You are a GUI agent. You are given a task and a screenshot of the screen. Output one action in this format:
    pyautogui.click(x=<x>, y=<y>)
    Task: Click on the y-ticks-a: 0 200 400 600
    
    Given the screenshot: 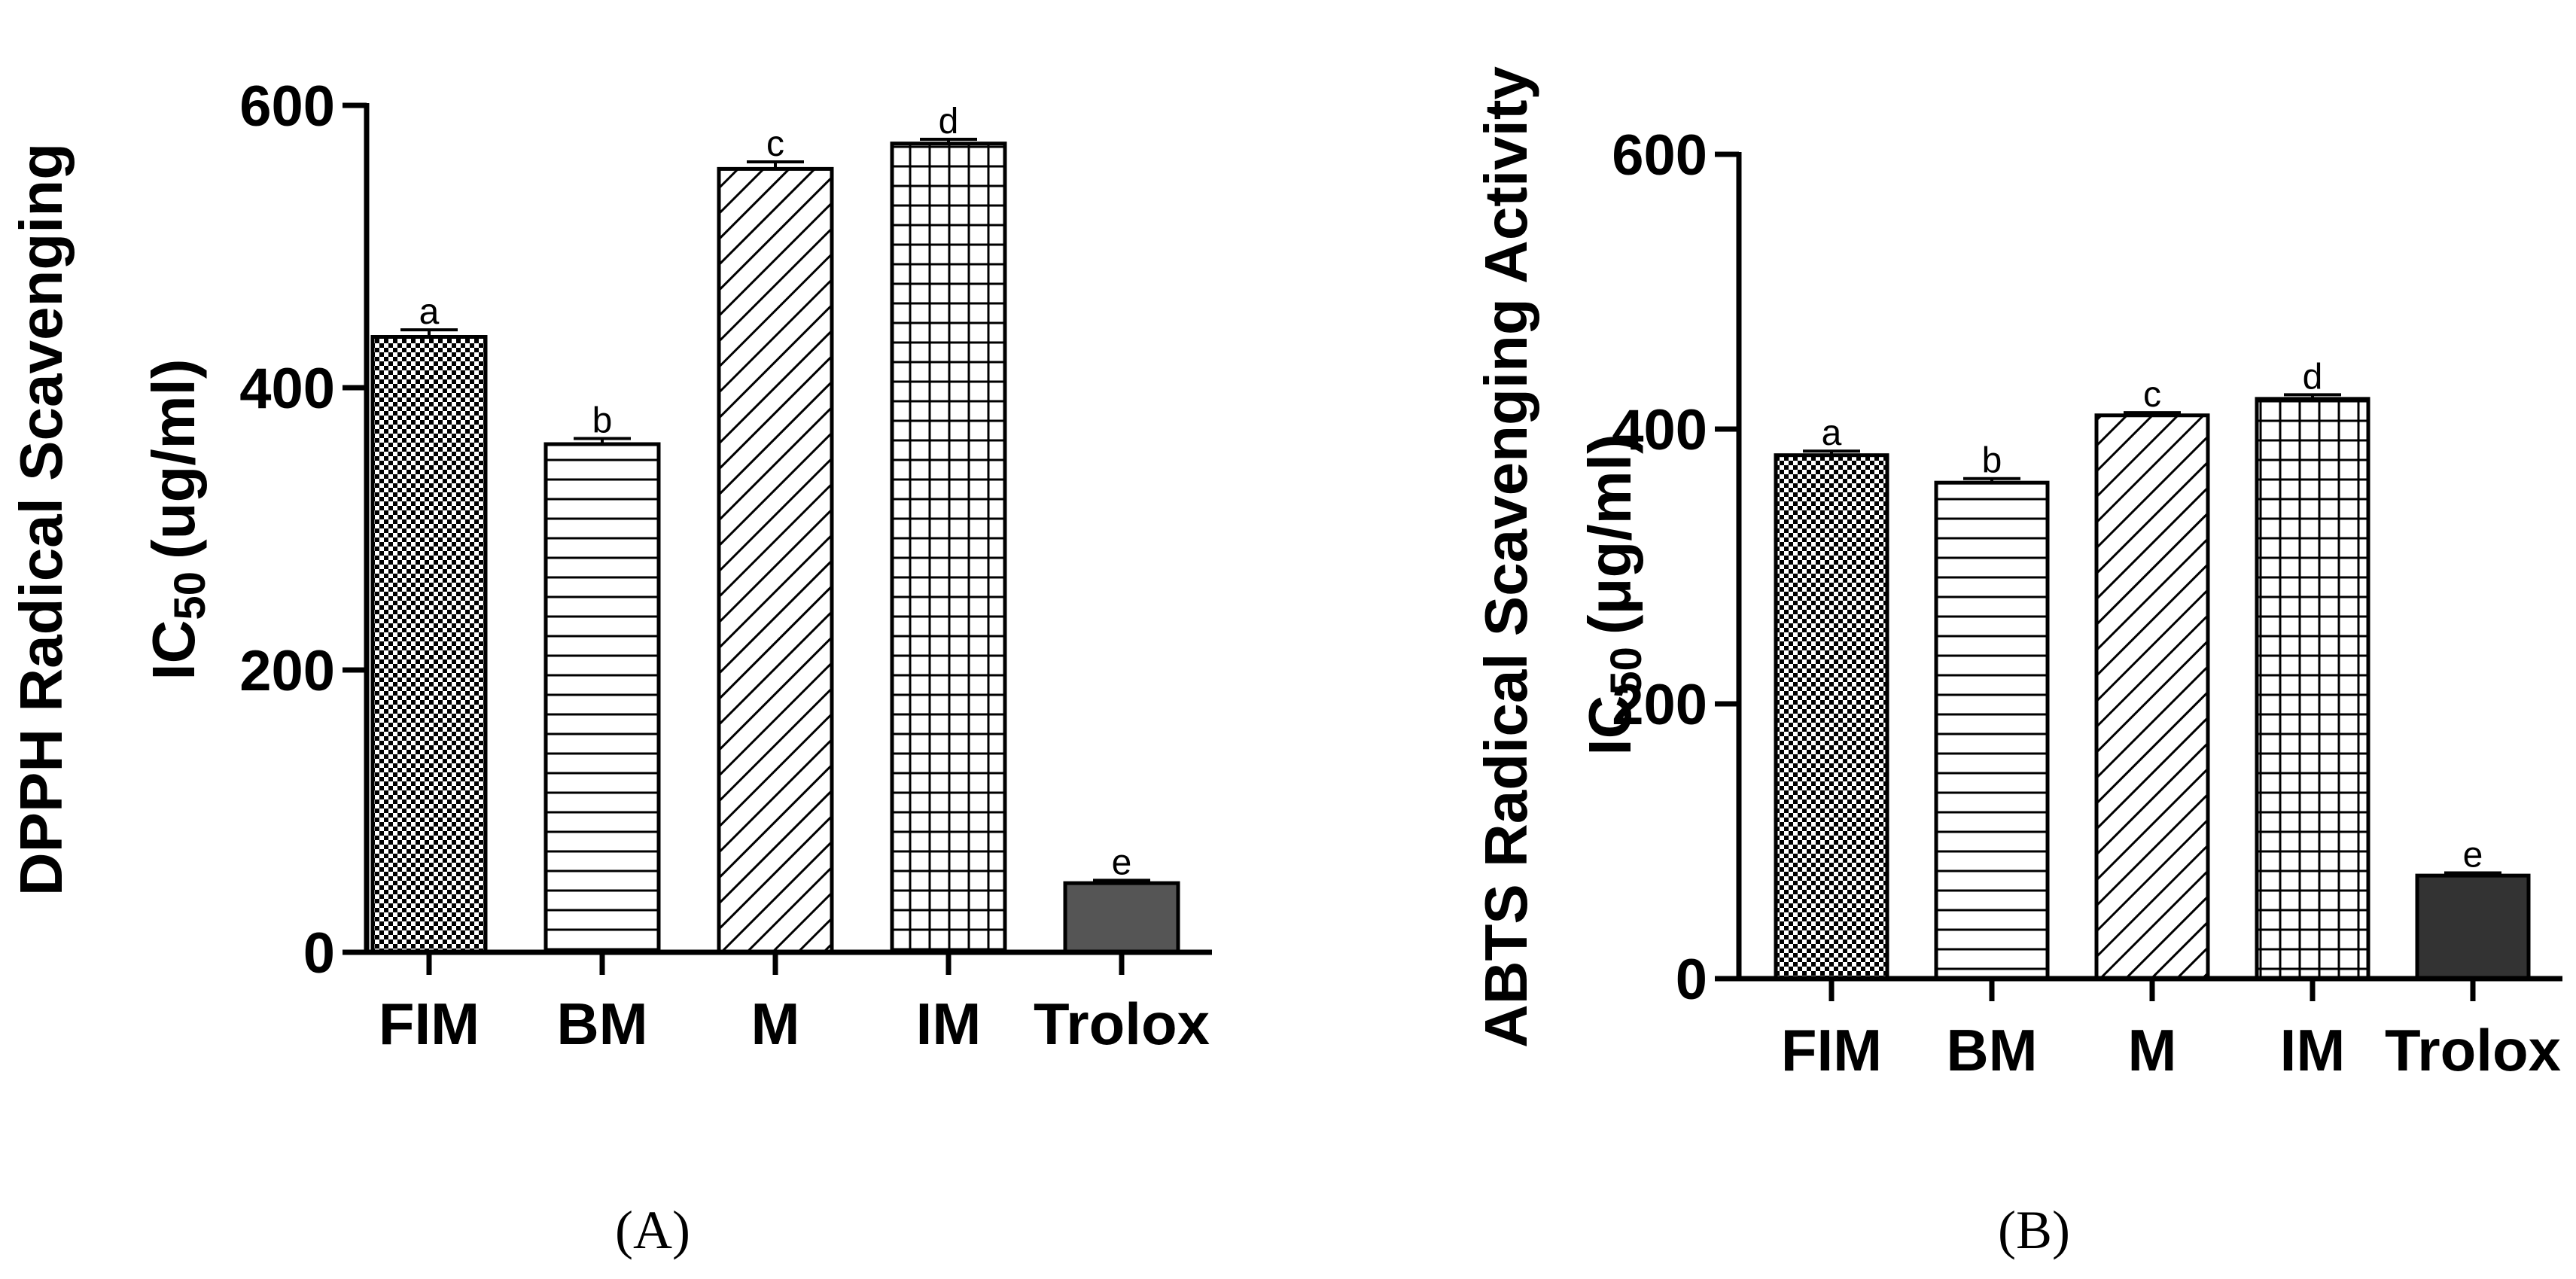 What is the action you would take?
    pyautogui.click(x=303, y=530)
    